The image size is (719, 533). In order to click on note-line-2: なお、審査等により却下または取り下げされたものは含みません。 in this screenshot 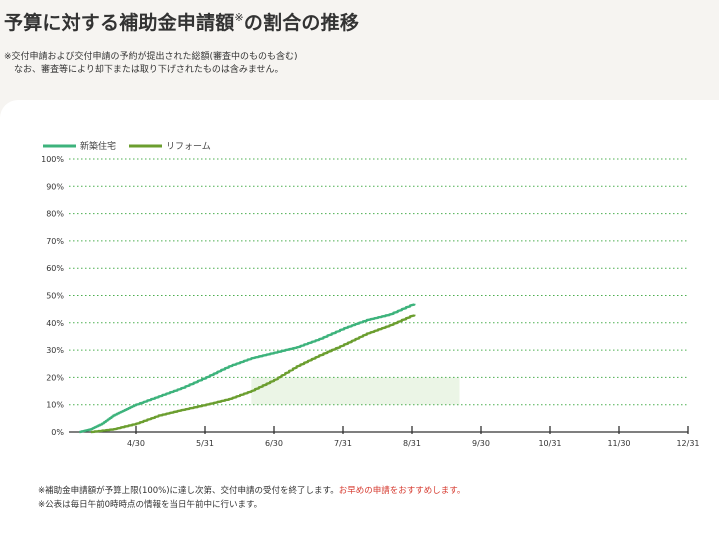, I will do `click(149, 70)`.